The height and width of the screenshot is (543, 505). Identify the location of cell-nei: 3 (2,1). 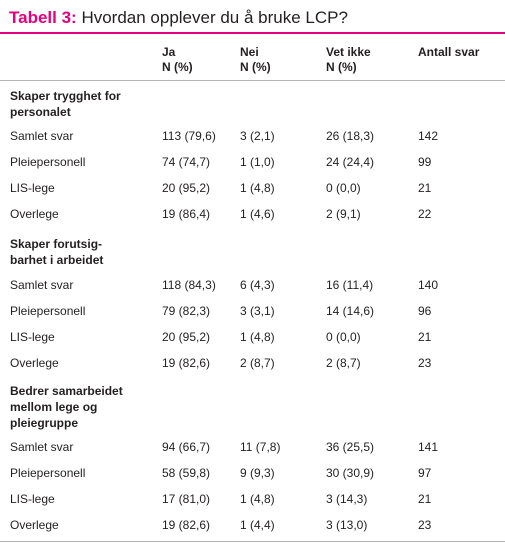
(257, 136).